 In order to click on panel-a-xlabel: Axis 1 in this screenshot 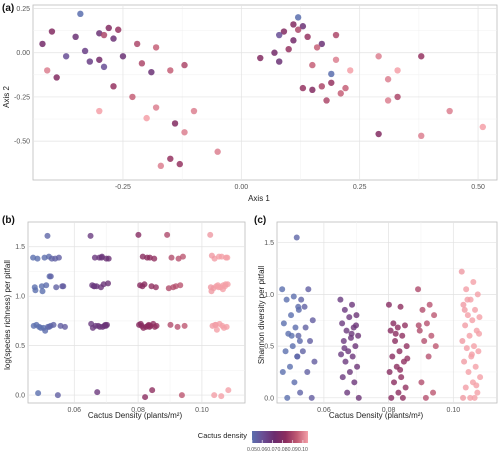, I will do `click(259, 198)`.